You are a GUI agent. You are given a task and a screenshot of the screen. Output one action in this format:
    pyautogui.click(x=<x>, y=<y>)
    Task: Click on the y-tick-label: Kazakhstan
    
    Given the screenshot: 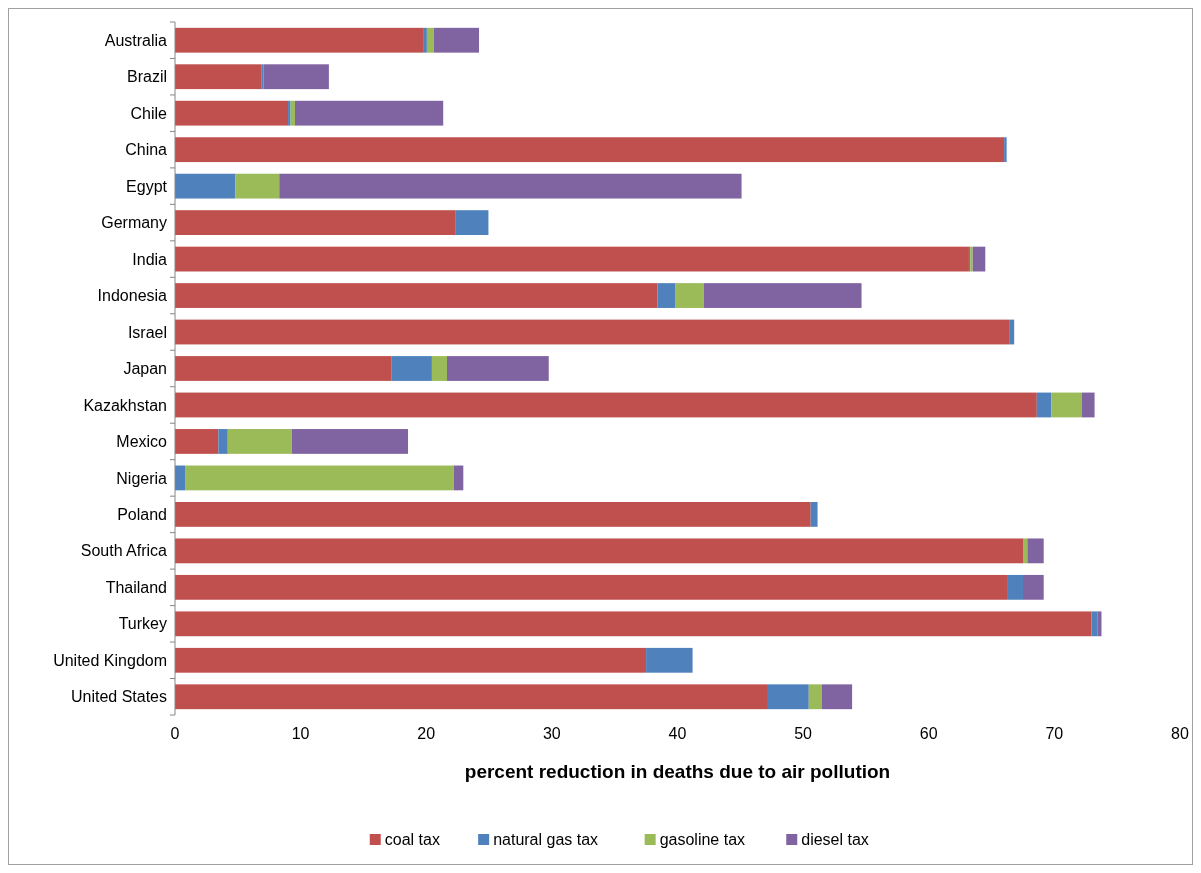 What is the action you would take?
    pyautogui.click(x=125, y=405)
    